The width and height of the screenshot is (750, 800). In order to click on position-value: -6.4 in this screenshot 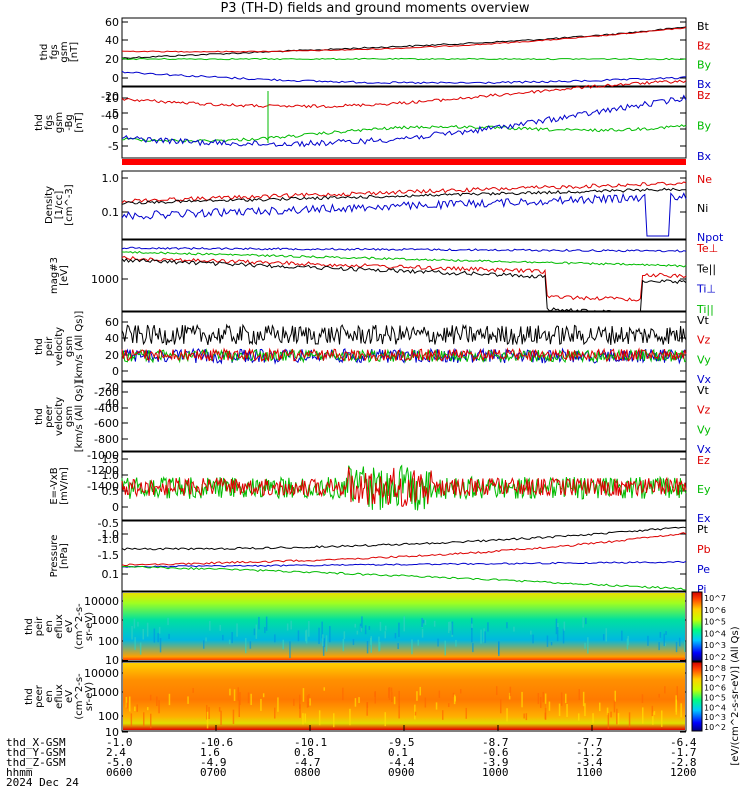, I will do `click(683, 742)`.